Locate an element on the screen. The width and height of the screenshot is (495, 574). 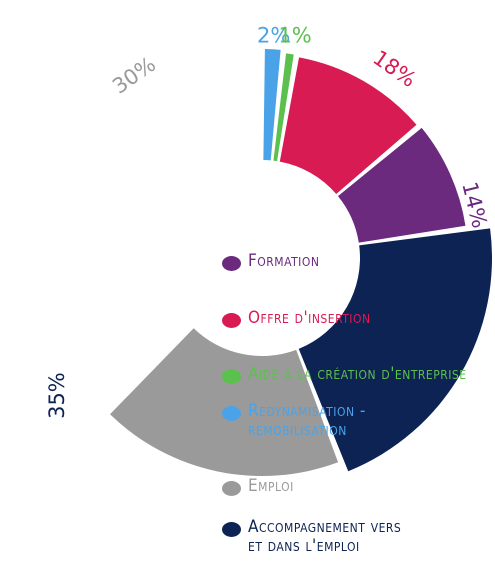
slice-label-5: 35% is located at coordinates (57, 395).